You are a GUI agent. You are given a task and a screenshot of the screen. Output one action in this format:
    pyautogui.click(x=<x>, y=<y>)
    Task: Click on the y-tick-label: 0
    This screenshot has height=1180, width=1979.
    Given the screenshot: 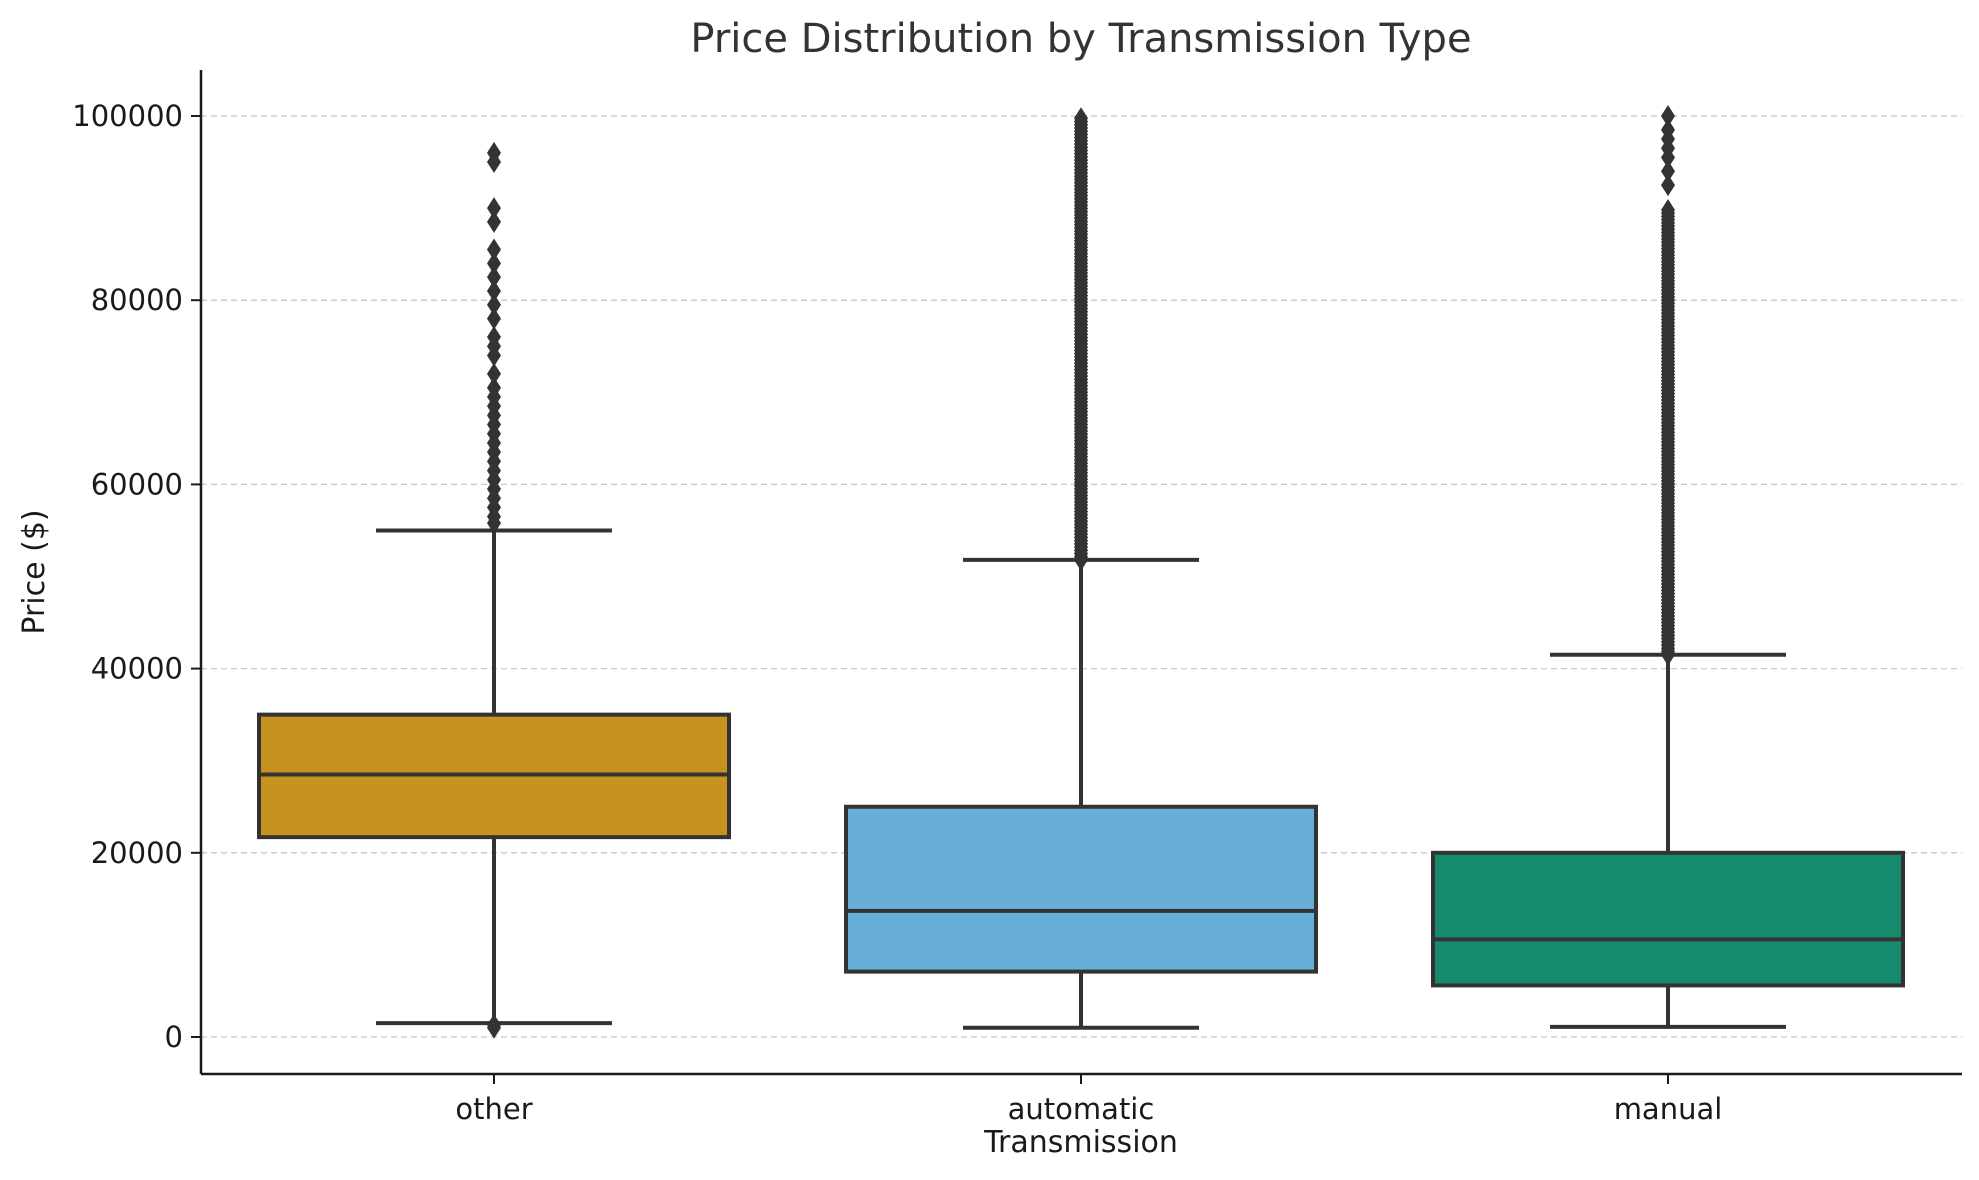 What is the action you would take?
    pyautogui.click(x=174, y=1037)
    